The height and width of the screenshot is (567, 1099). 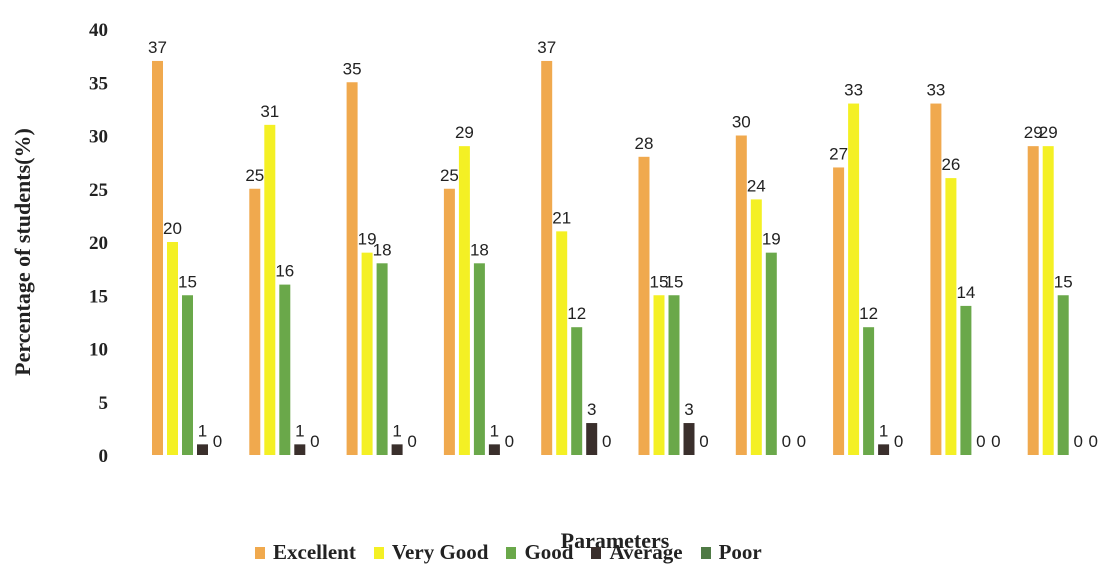 What do you see at coordinates (98, 137) in the screenshot?
I see `y-tick-label: 30` at bounding box center [98, 137].